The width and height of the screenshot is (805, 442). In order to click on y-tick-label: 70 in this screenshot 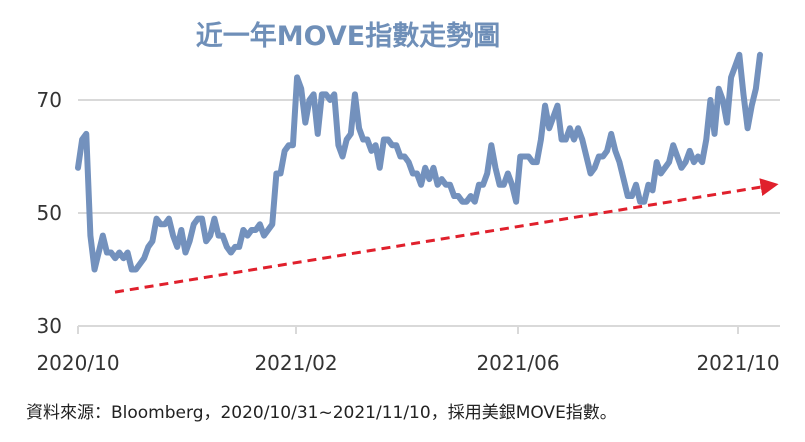, I will do `click(49, 100)`.